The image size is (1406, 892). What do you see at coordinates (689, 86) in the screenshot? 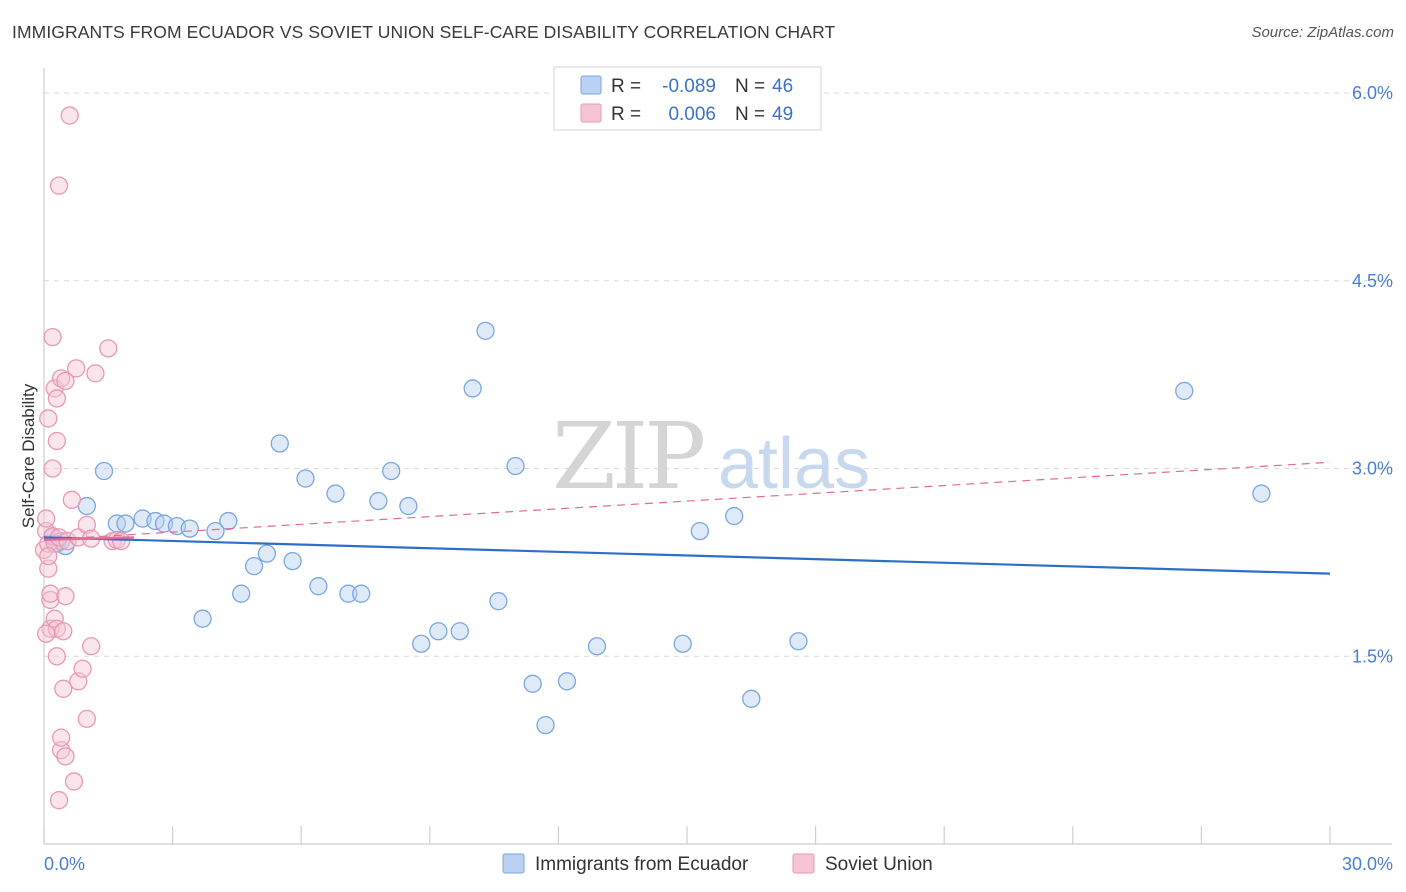
I see `legend-r-value-1: -0.089` at bounding box center [689, 86].